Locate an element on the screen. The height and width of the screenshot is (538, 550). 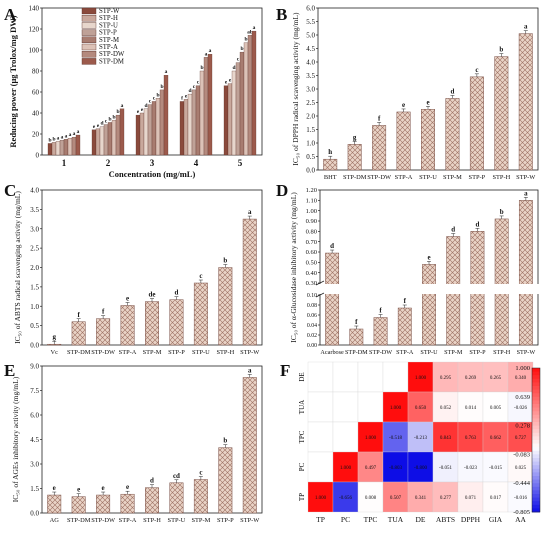
colorbar-tick-label: 0.639 is located at coordinates (522, 397).